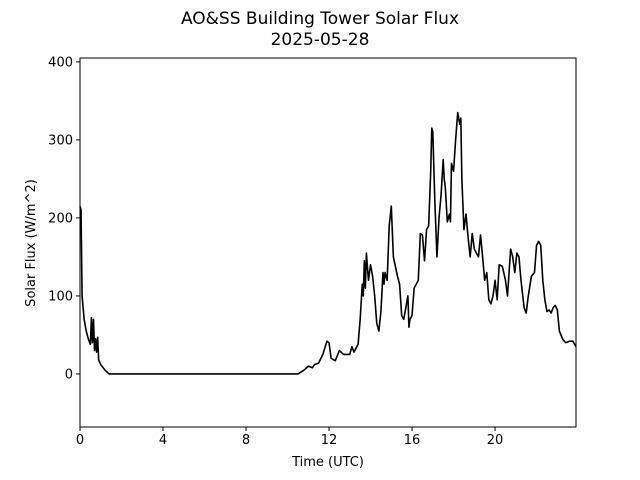 Image resolution: width=640 pixels, height=480 pixels. Describe the element at coordinates (320, 40) in the screenshot. I see `chart-subtitle: 2025-05-28` at that location.